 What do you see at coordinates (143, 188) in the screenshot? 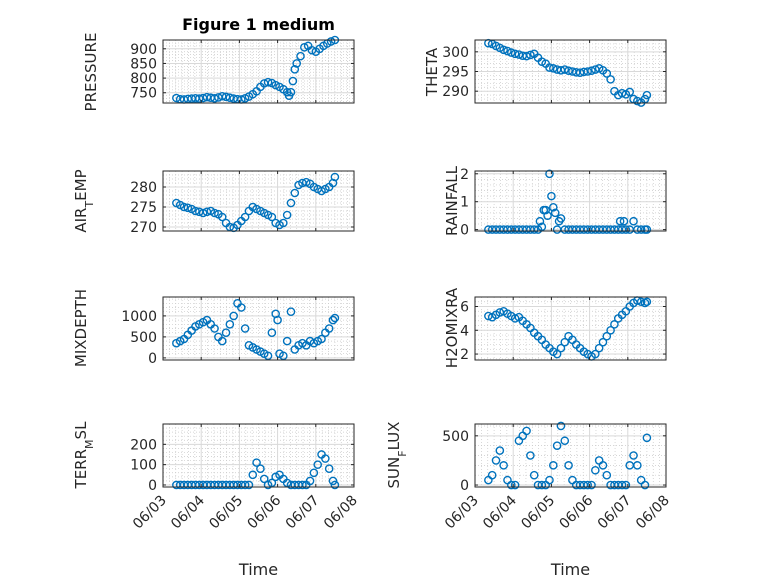
I see `y-tick-label: 280` at bounding box center [143, 188].